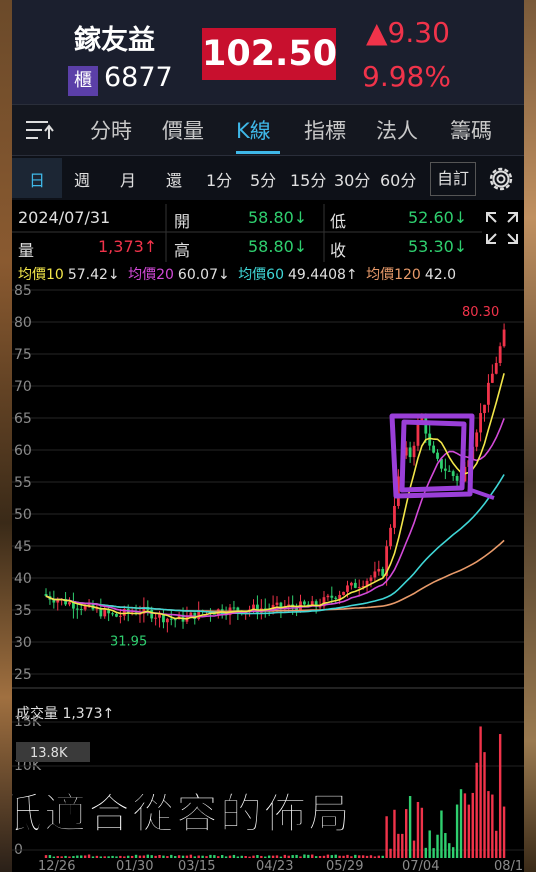  Describe the element at coordinates (219, 180) in the screenshot. I see `period-1min: 1分` at that location.